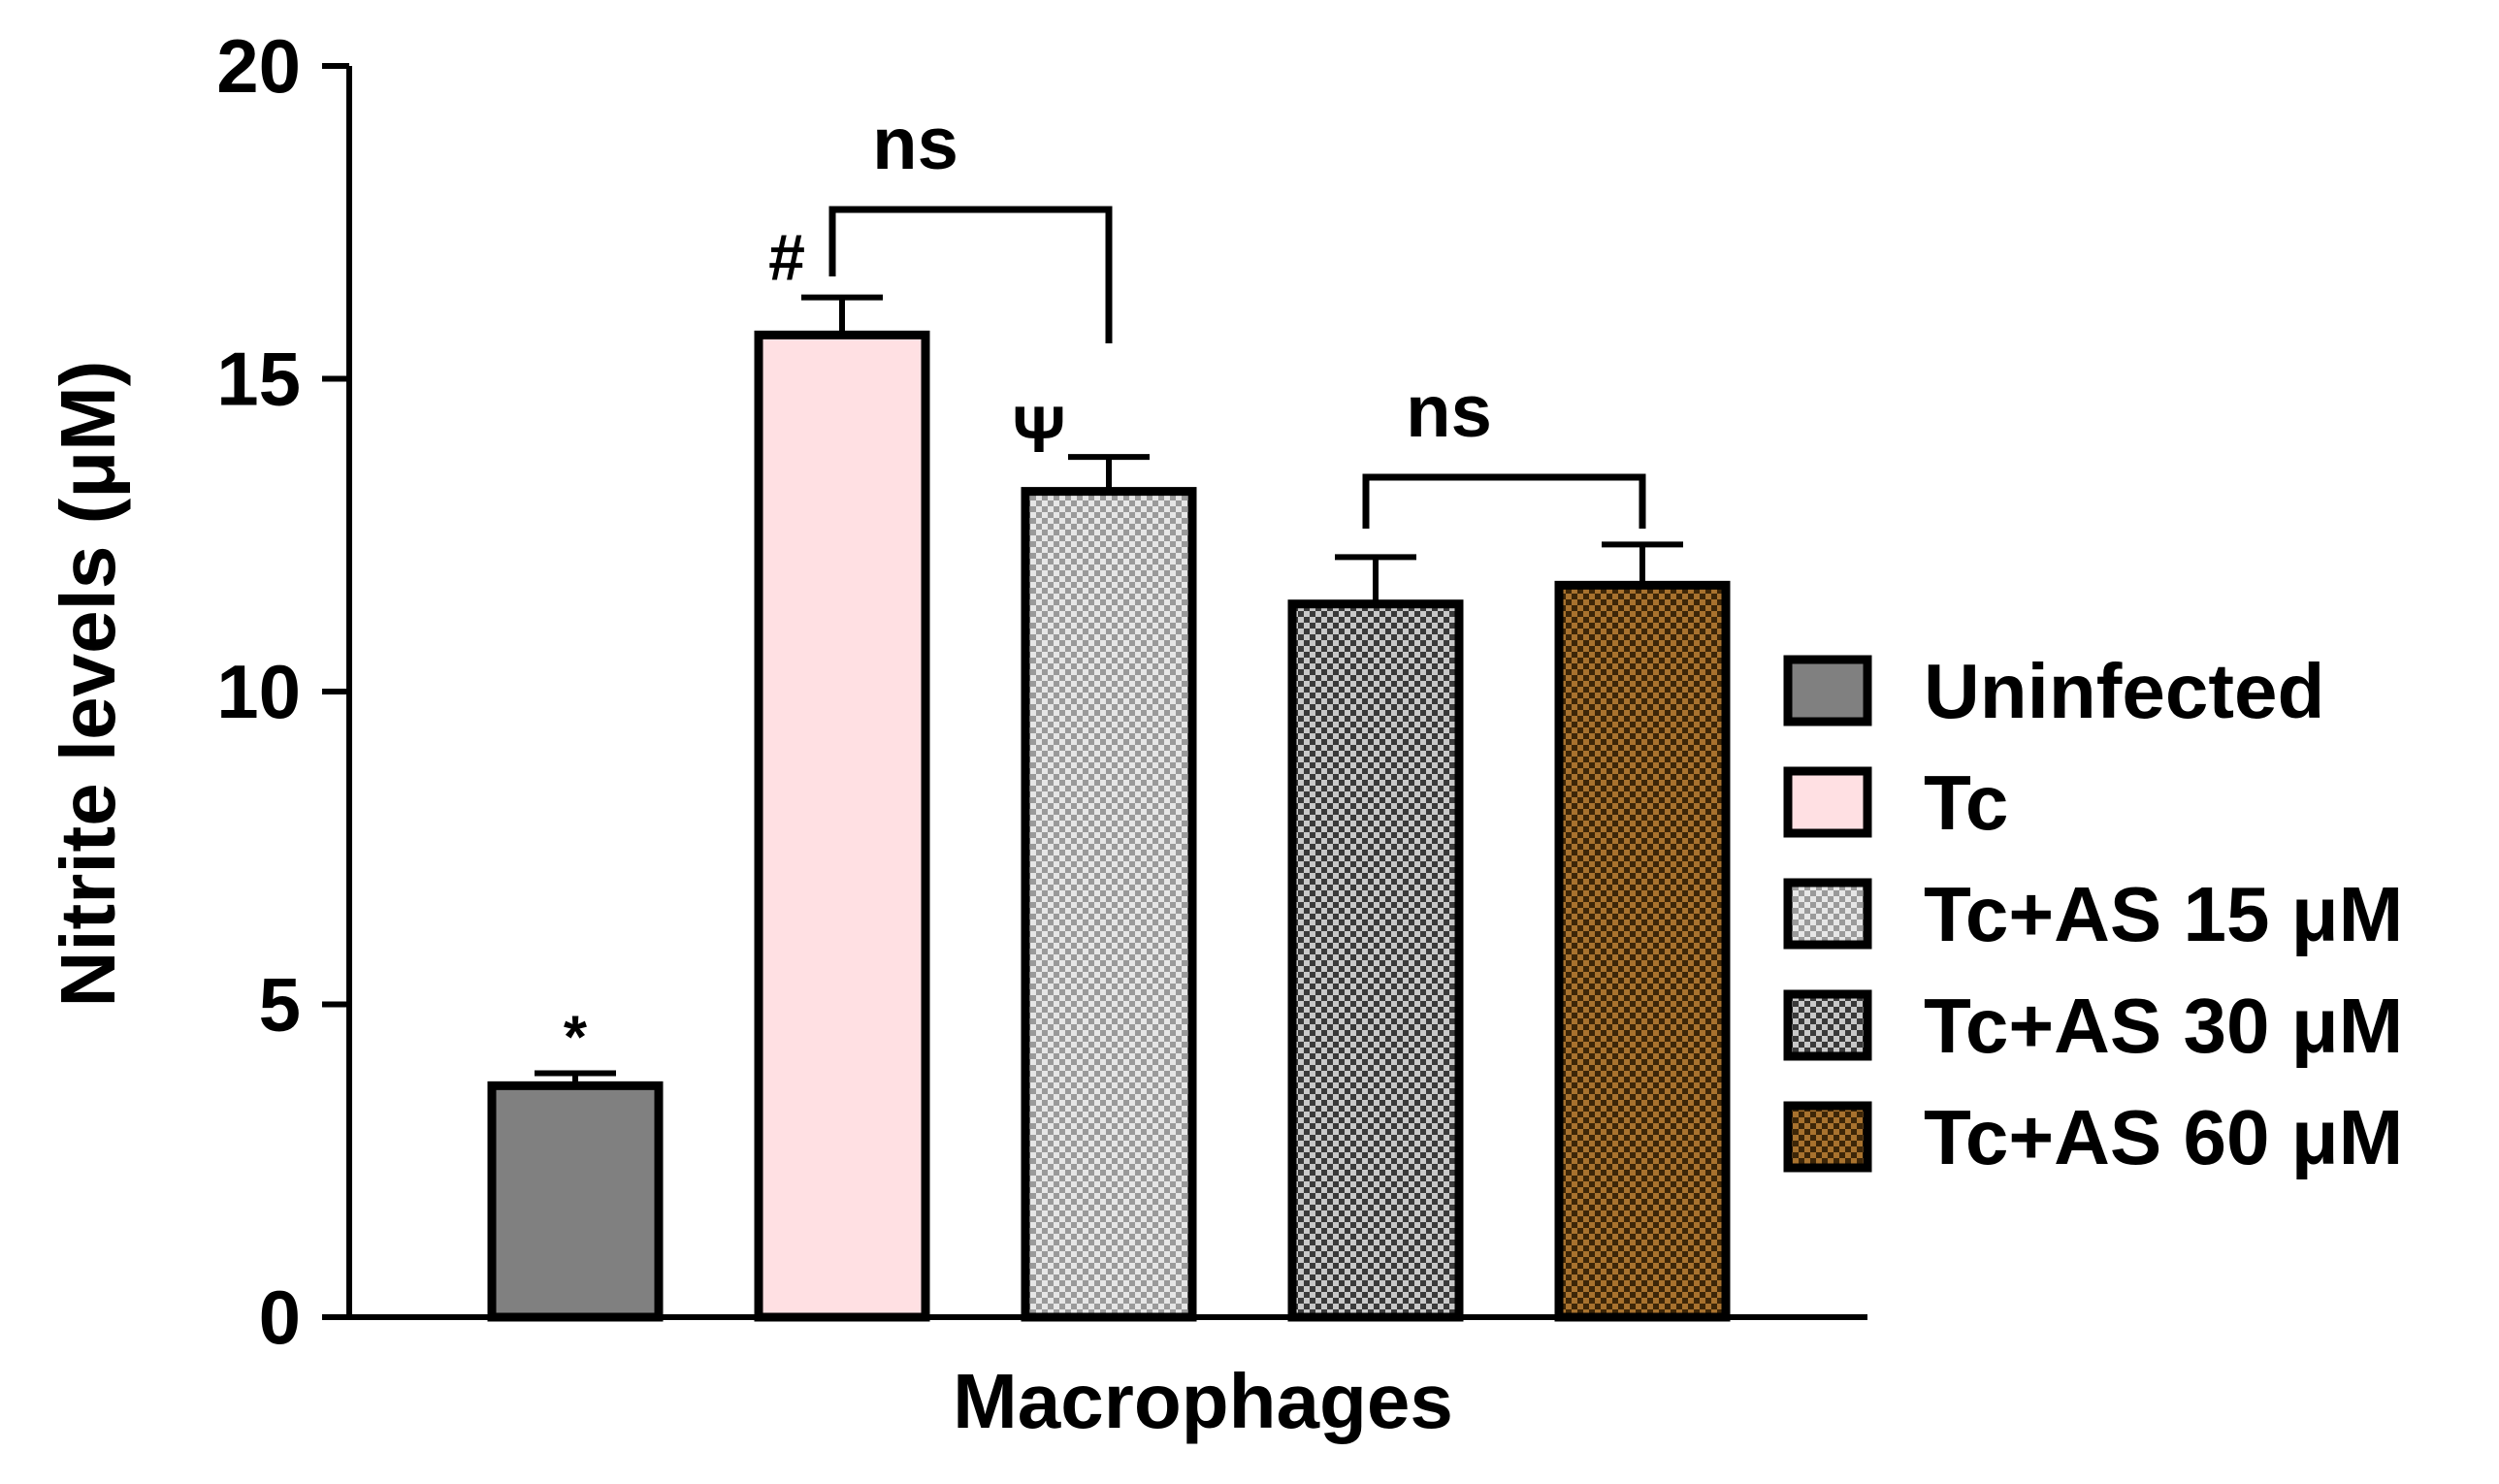  I want to click on x-axis-title: Macrophages, so click(1203, 1401).